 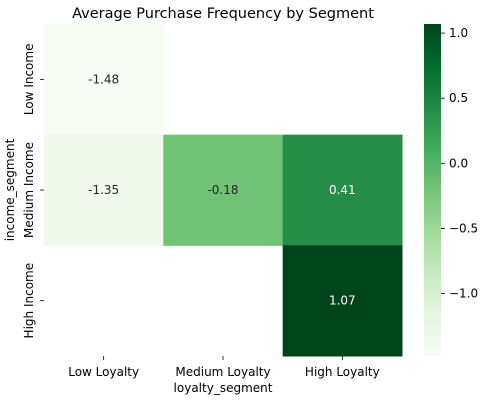 I want to click on colorbar-tick-label: 1.0, so click(x=458, y=33).